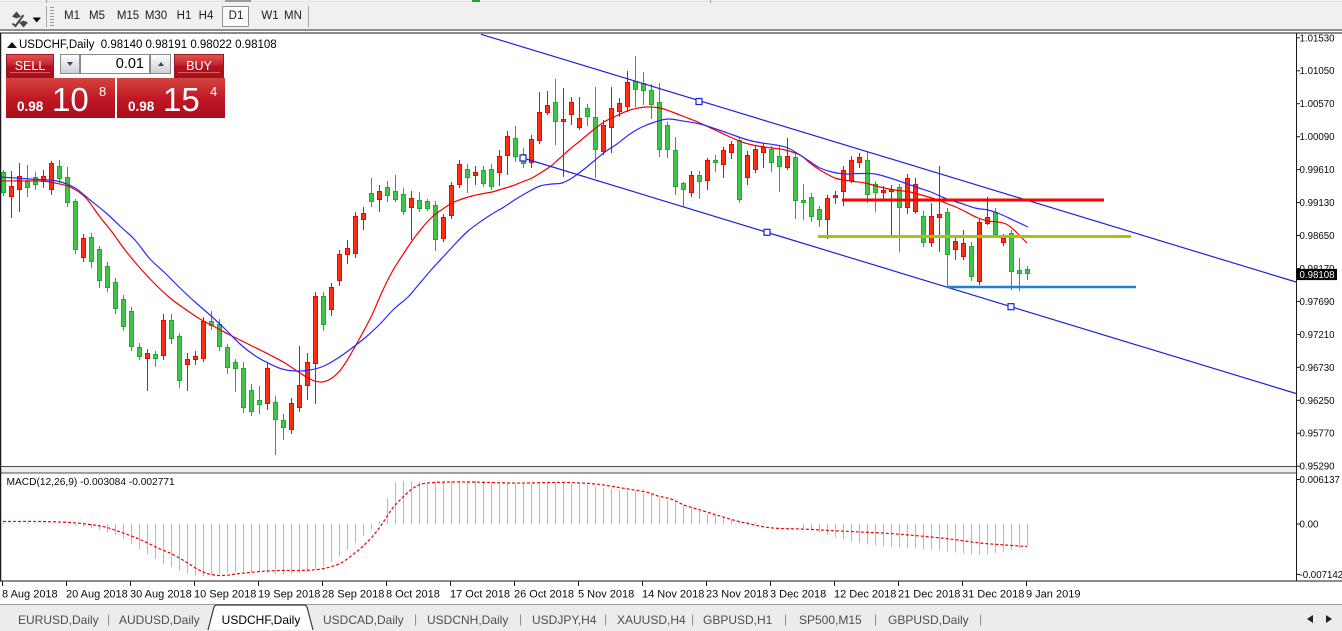 The width and height of the screenshot is (1342, 631). What do you see at coordinates (30, 595) in the screenshot?
I see `svg-text: 8 Aug 2018` at bounding box center [30, 595].